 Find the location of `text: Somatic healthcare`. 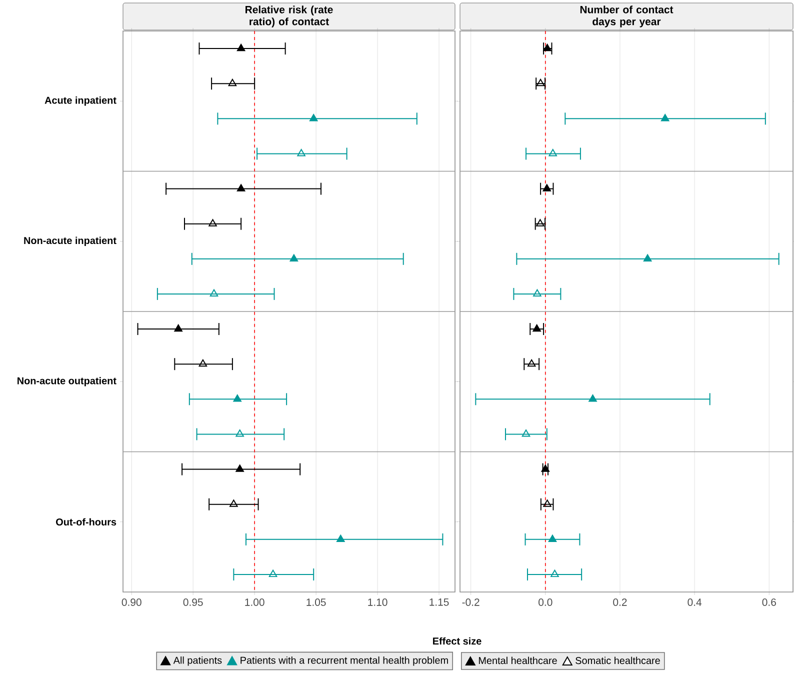

text: Somatic healthcare is located at coordinates (618, 660).